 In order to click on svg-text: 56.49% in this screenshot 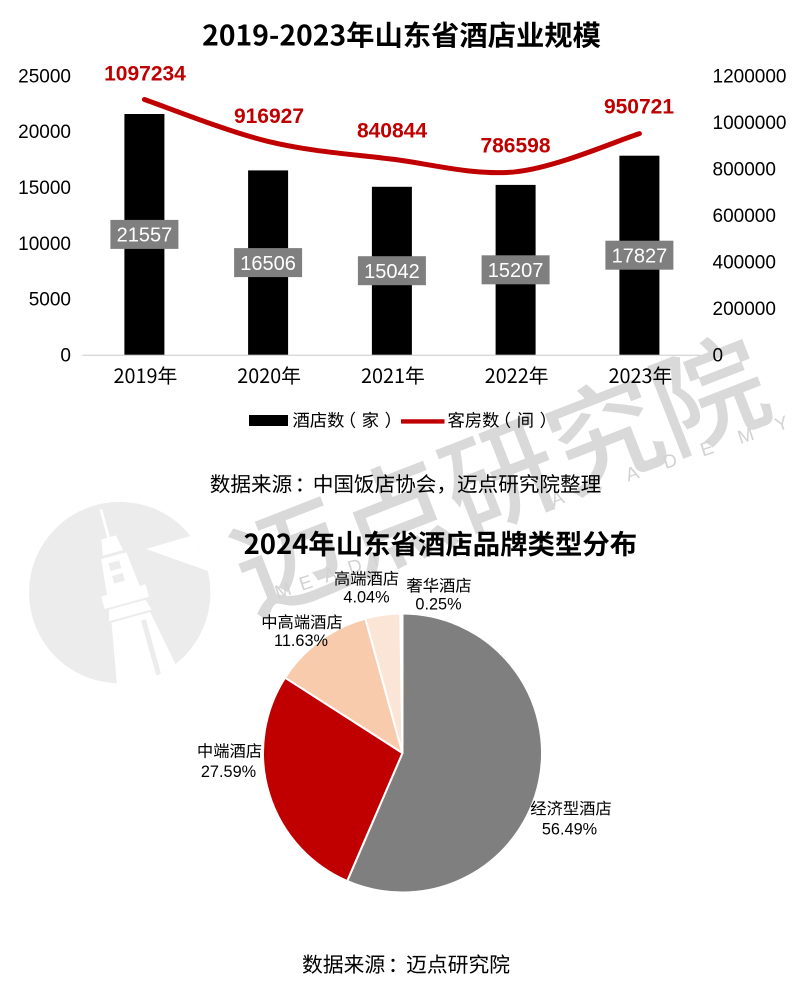, I will do `click(569, 829)`.